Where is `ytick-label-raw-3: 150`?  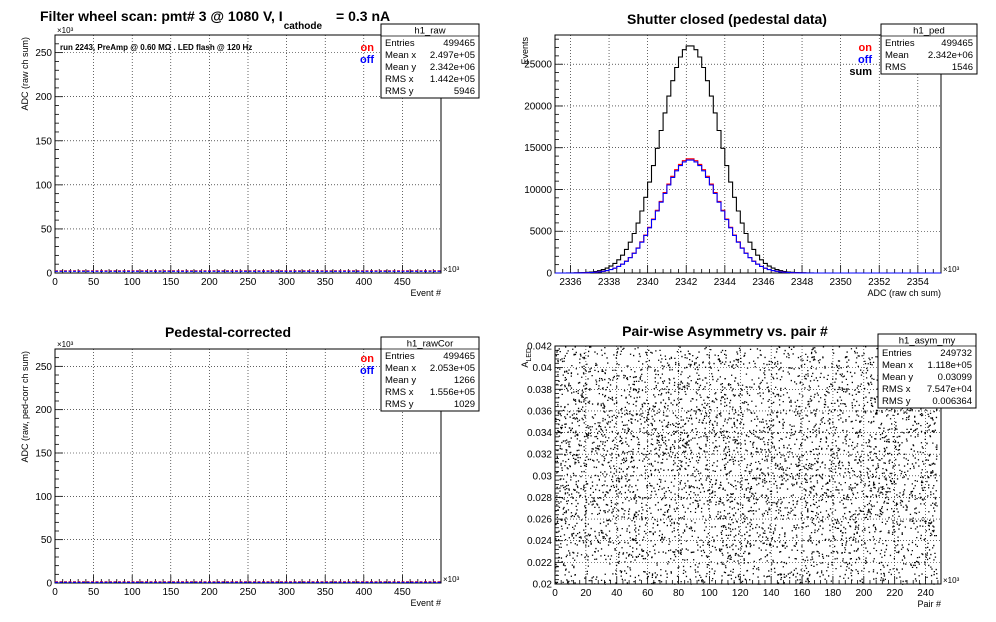 ytick-label-raw-3: 150 is located at coordinates (43, 141).